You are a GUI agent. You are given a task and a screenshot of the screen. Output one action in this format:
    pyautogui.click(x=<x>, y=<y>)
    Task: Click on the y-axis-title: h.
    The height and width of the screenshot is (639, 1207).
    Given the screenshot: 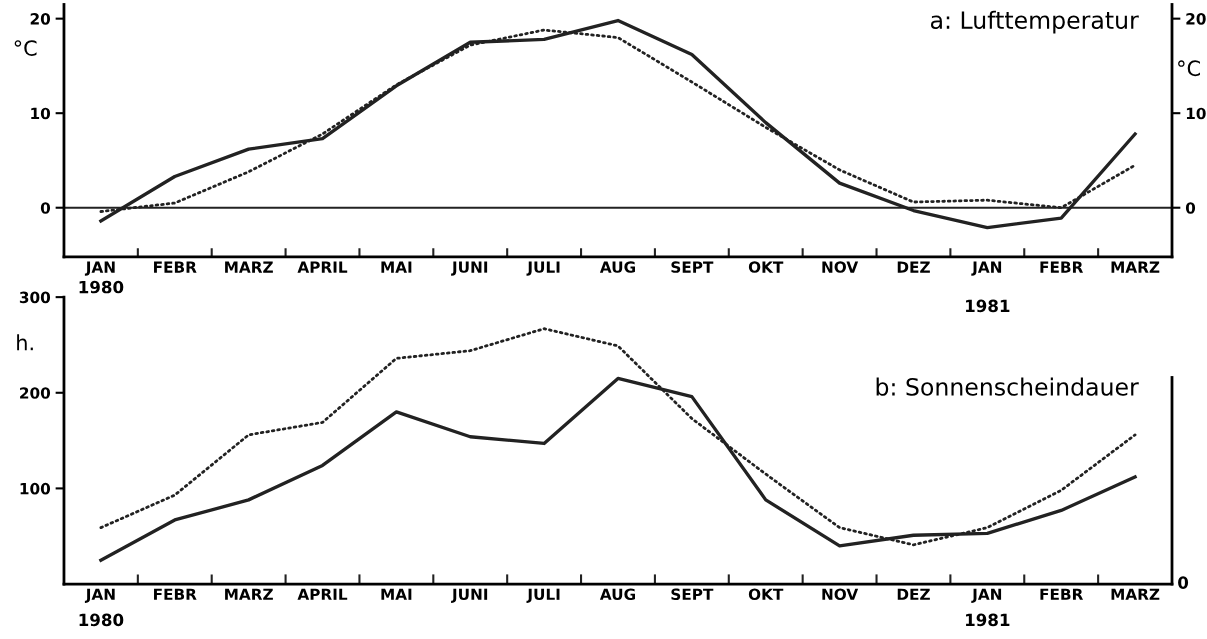 What is the action you would take?
    pyautogui.click(x=25, y=342)
    